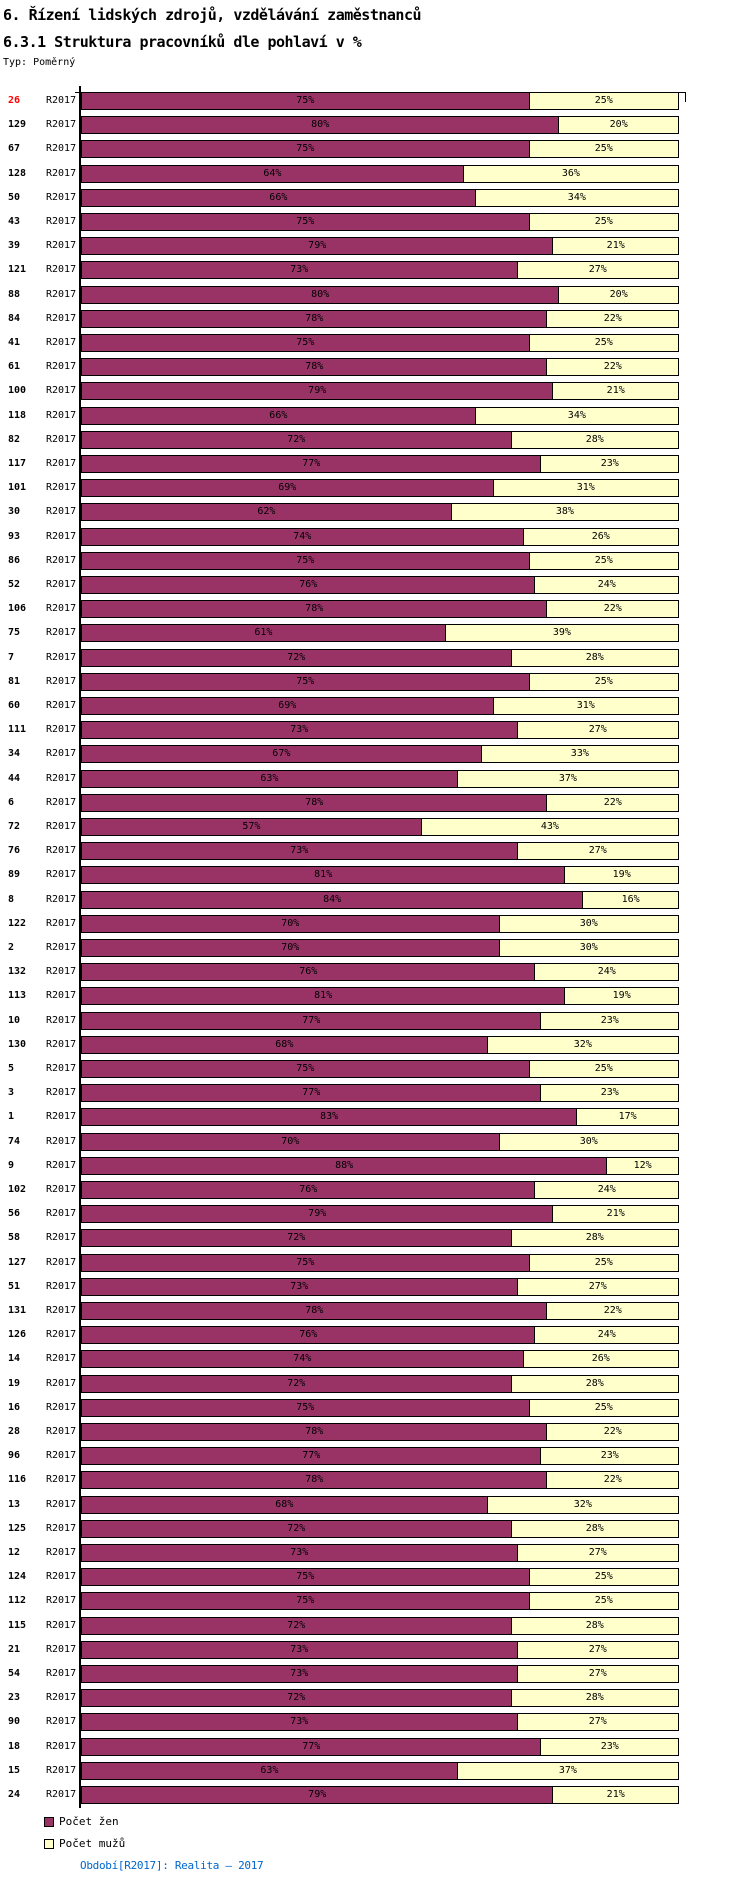  Describe the element at coordinates (302, 1359) in the screenshot. I see `women-percent-label: 74%` at that location.